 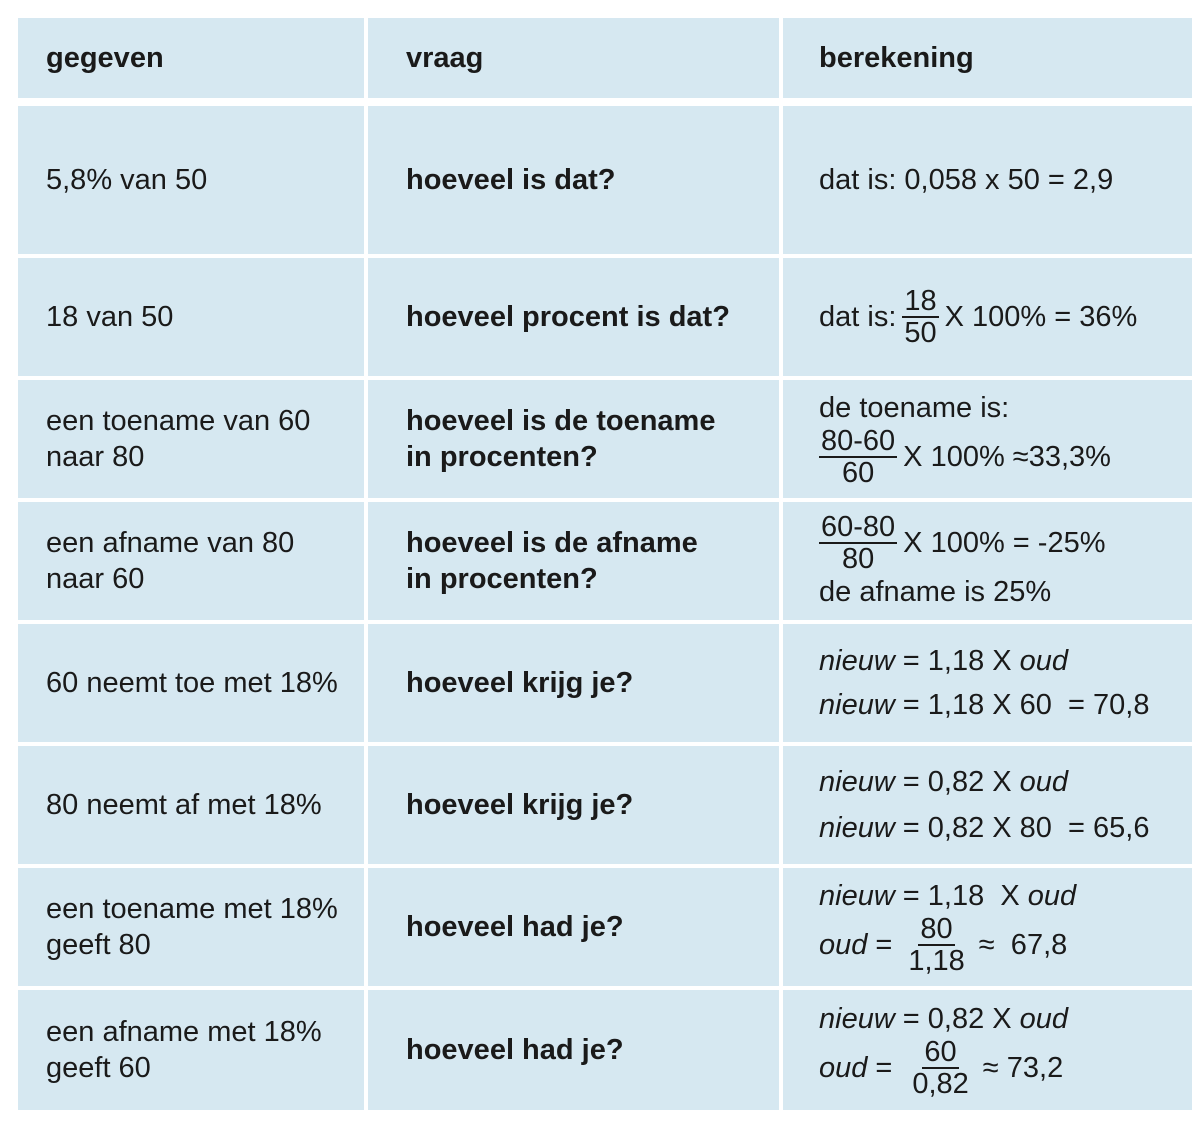 What do you see at coordinates (858, 527) in the screenshot?
I see `fraction-numerator: 60-80` at bounding box center [858, 527].